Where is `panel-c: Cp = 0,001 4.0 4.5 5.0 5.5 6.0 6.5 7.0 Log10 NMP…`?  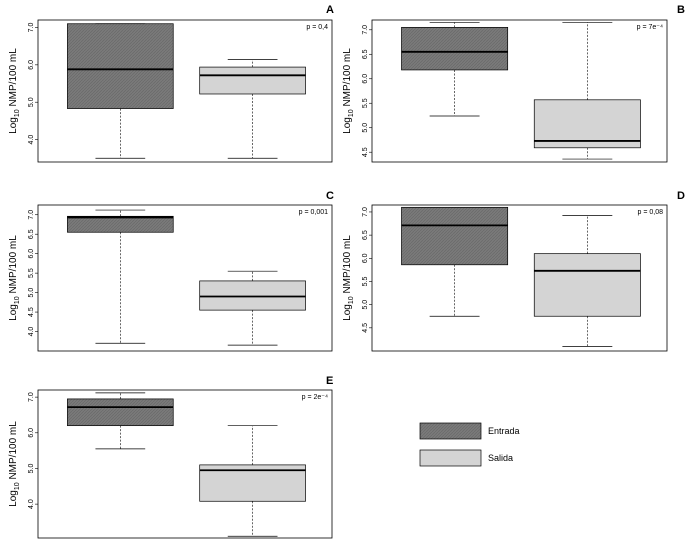 panel-c: Cp = 0,001 4.0 4.5 5.0 5.5 6.0 6.5 7.0 Log10 NMP… is located at coordinates (171, 271).